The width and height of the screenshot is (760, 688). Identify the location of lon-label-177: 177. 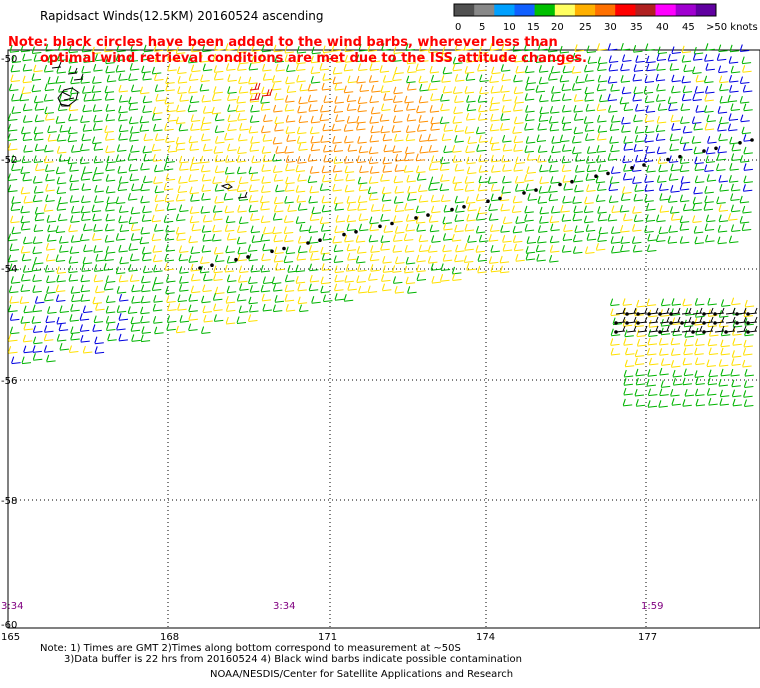
(647, 637).